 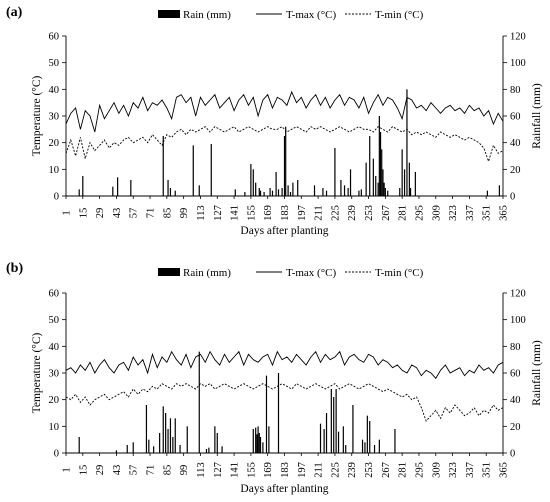 I want to click on panel-label: (b), so click(x=14, y=268).